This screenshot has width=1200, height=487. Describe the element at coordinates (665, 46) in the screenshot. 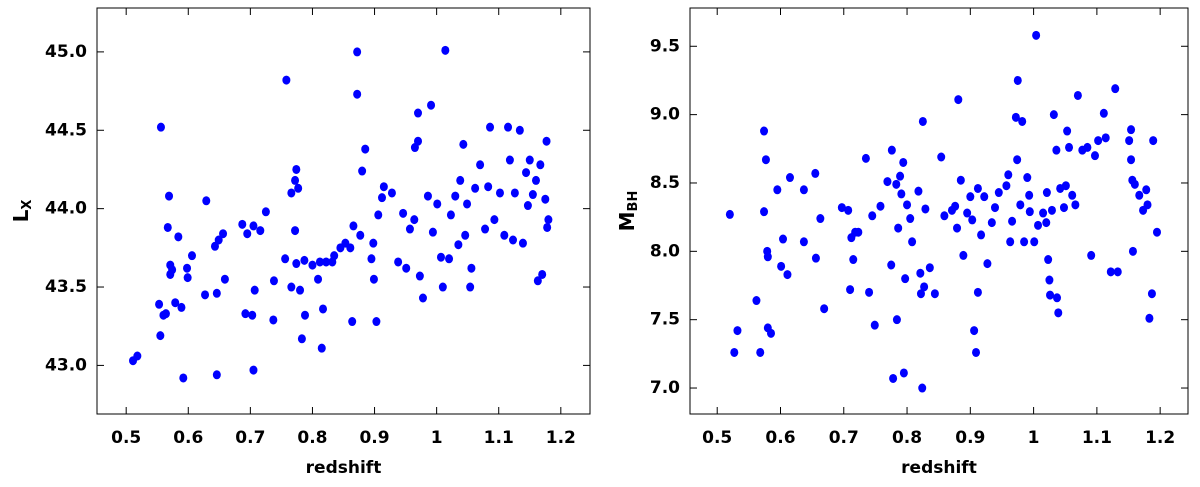

I see `y-tick-label: 9.5` at that location.